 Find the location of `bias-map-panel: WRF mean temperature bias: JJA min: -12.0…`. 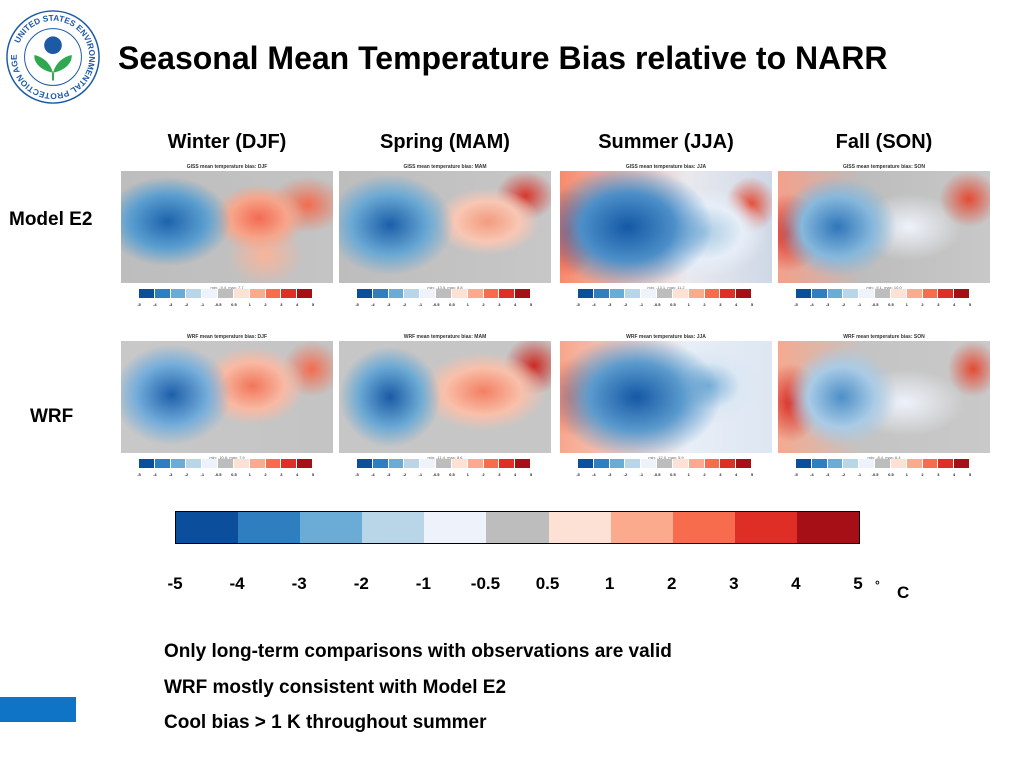

bias-map-panel: WRF mean temperature bias: JJA min: -12.0… is located at coordinates (666, 409).